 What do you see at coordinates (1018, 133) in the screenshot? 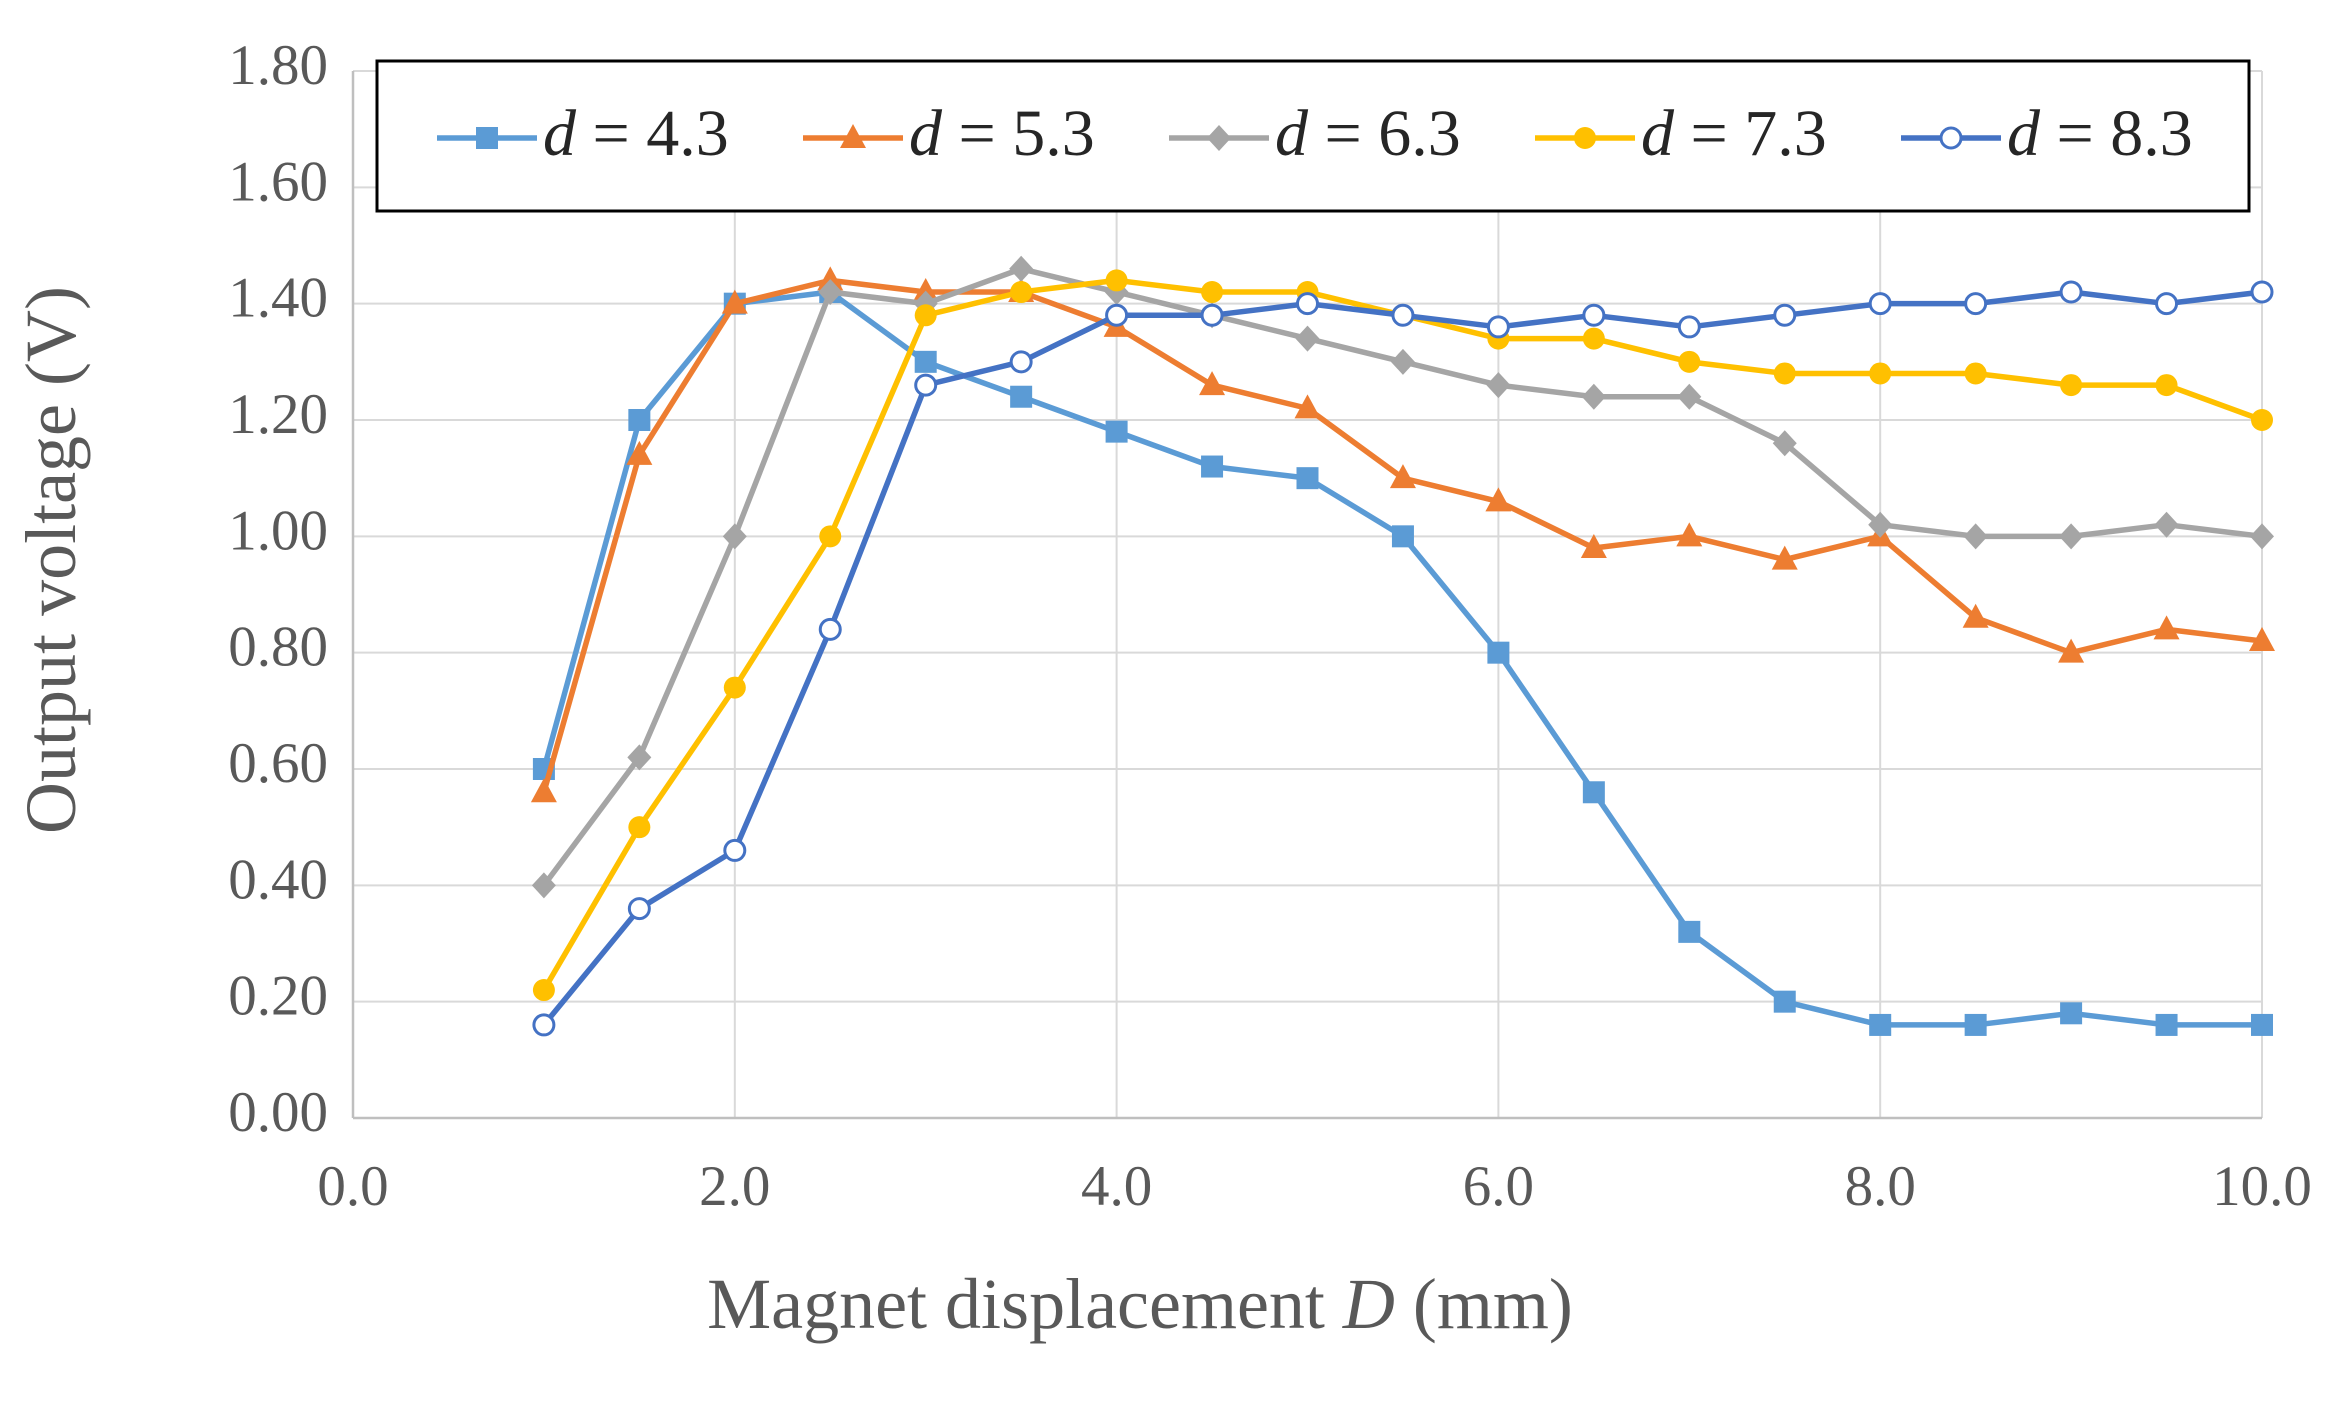
I see `legend-label-value: = 5.3` at bounding box center [1018, 133].